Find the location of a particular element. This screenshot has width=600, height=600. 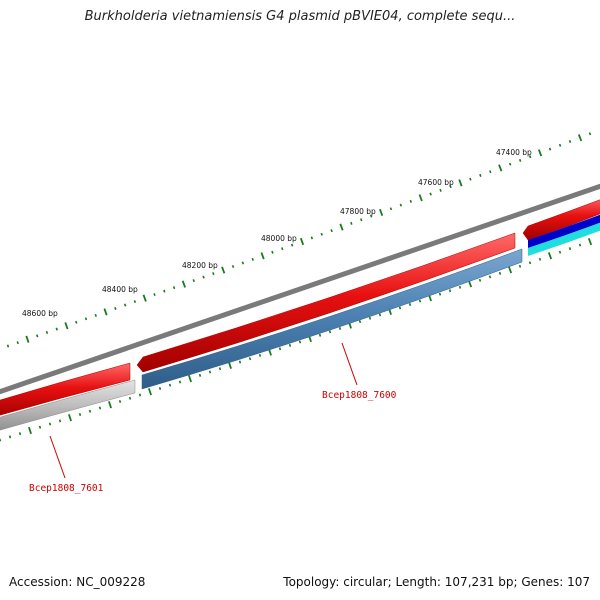

gene-callout-line is located at coordinates (349, 364).